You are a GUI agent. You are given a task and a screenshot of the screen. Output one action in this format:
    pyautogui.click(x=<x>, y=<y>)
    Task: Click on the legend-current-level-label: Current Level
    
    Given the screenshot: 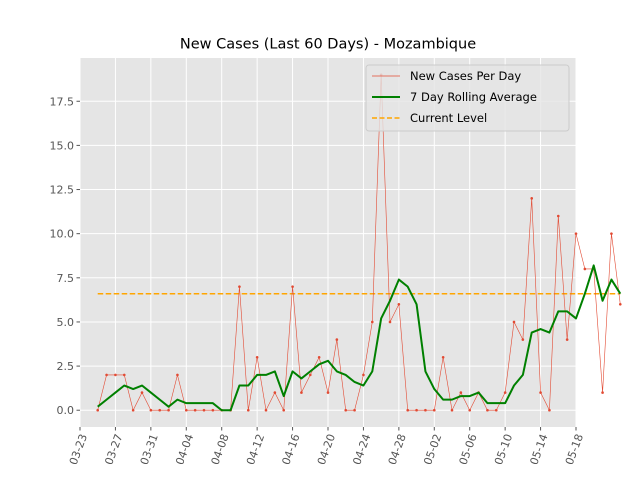 What is the action you would take?
    pyautogui.click(x=448, y=118)
    